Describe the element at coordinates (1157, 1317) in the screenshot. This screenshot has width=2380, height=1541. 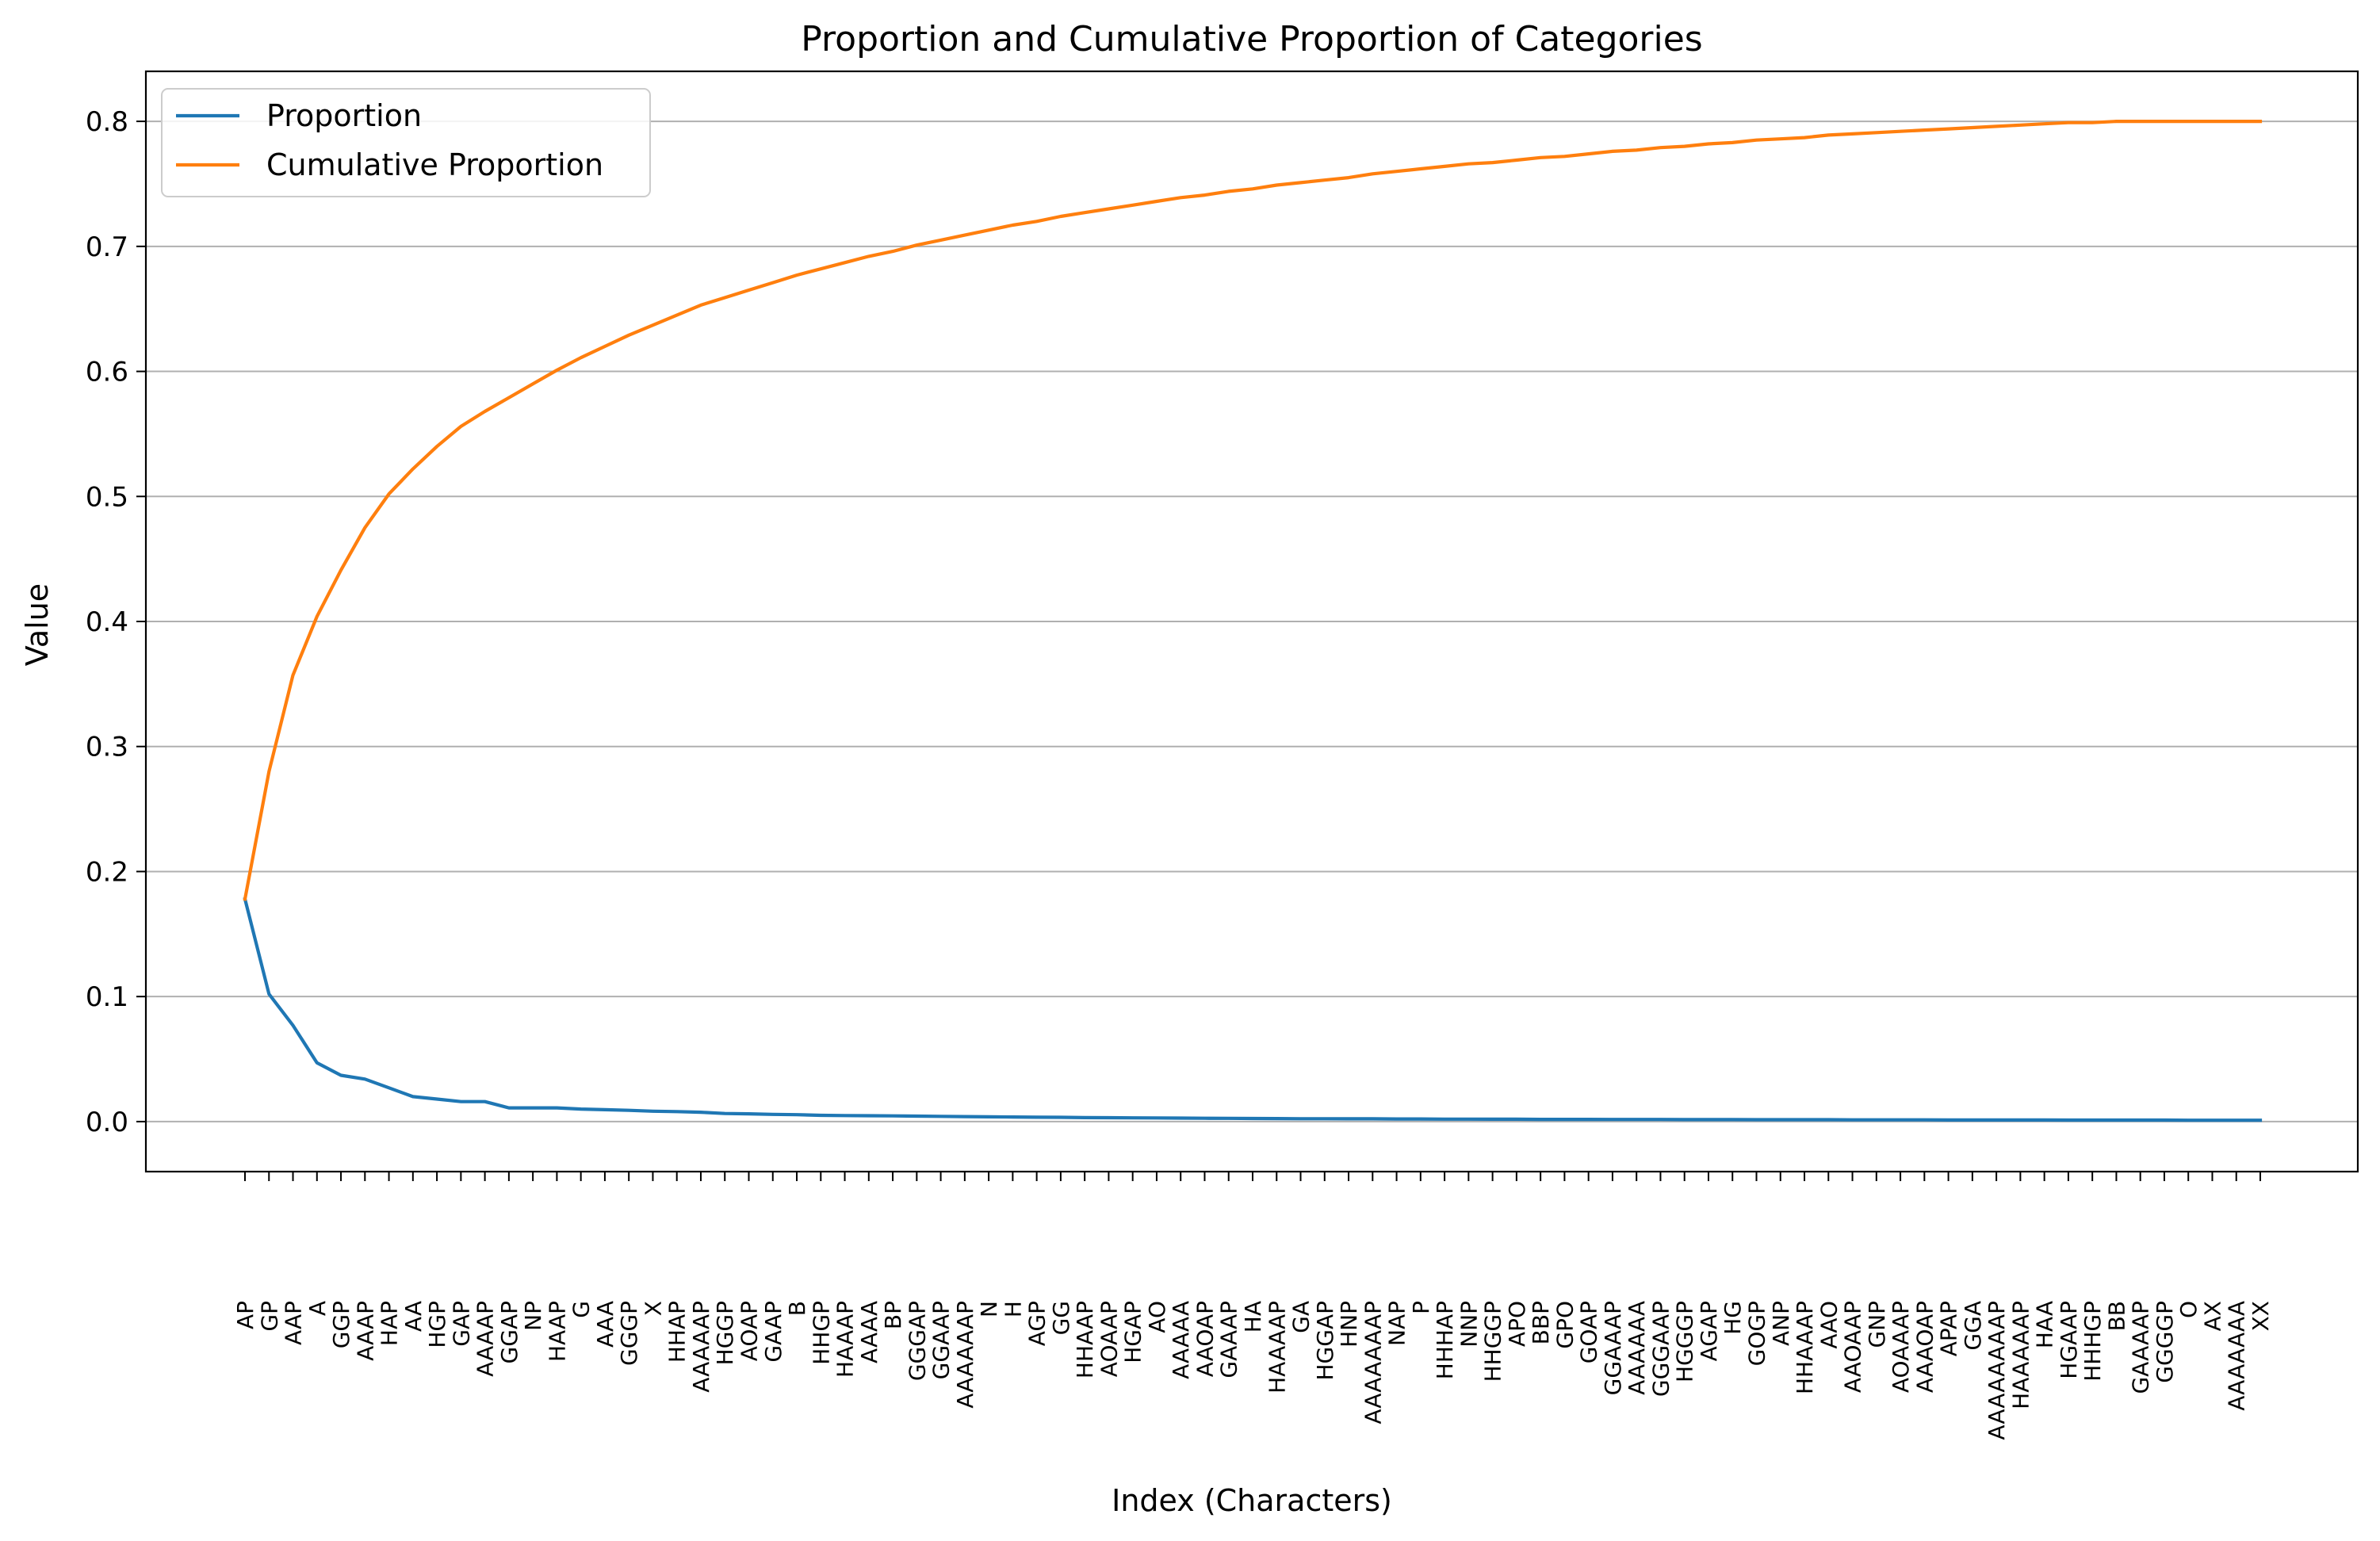
I see `x-tick-label: AO` at that location.